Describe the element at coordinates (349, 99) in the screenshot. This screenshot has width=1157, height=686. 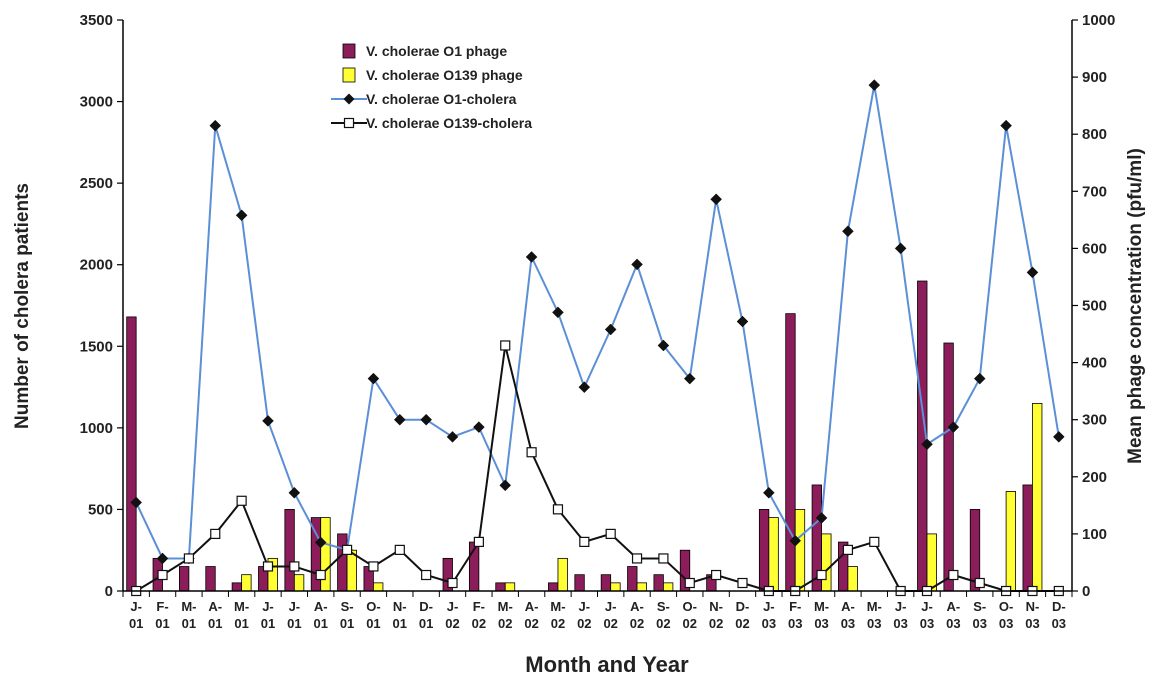
I see `legend-marker` at that location.